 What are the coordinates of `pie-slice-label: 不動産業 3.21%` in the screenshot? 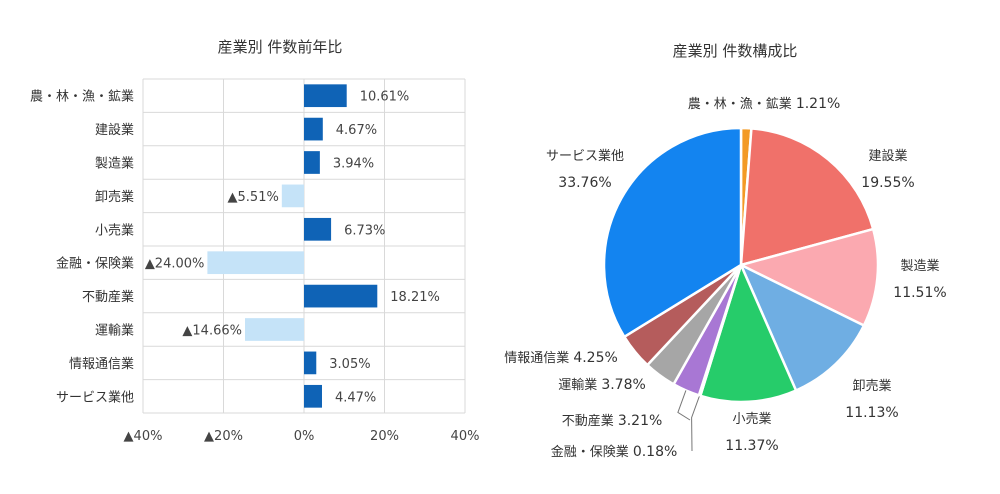 It's located at (612, 421).